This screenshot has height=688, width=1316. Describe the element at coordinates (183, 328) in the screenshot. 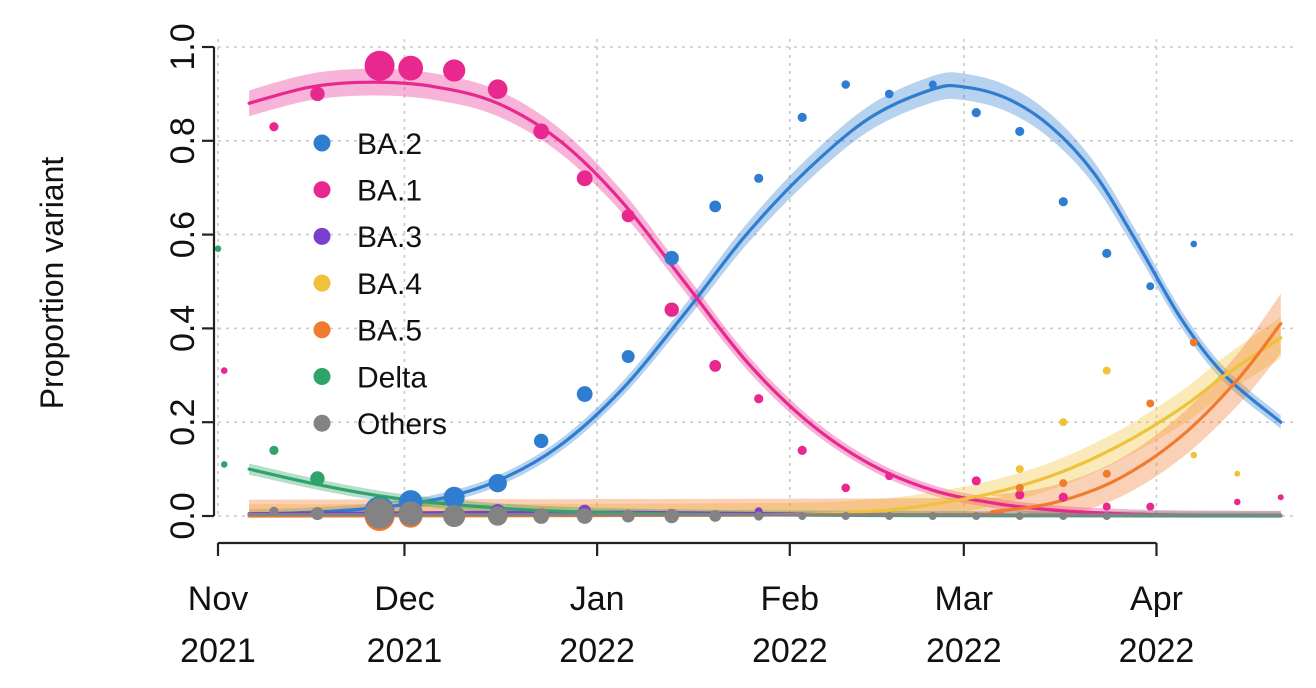

I see `y-tick-label: 0.4` at that location.